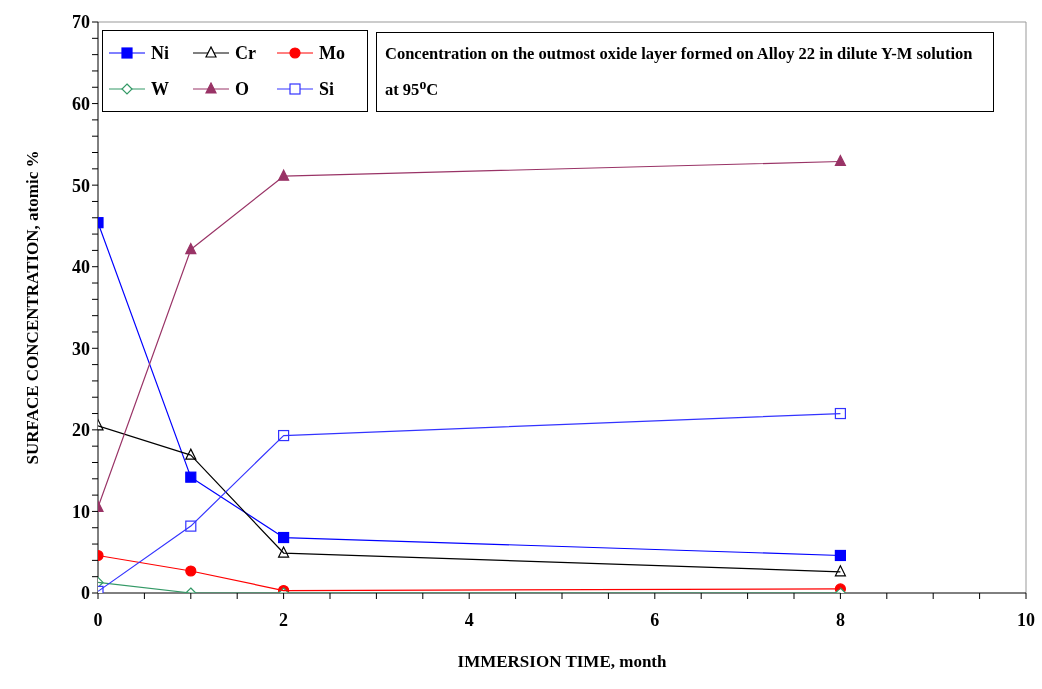 This screenshot has width=1042, height=689. Describe the element at coordinates (327, 89) in the screenshot. I see `legend-label: Si` at that location.